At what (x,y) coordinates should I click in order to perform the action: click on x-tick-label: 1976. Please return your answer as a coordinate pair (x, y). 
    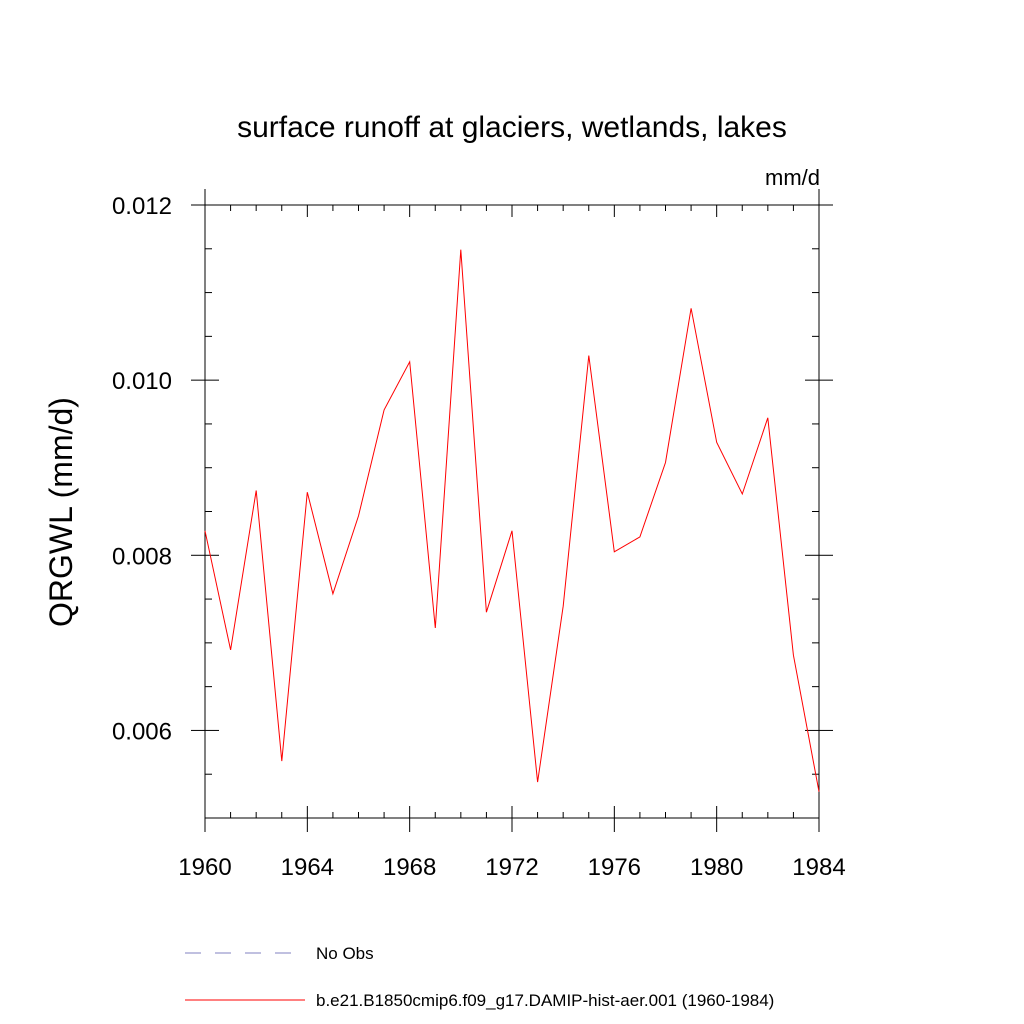
    Looking at the image, I should click on (614, 867).